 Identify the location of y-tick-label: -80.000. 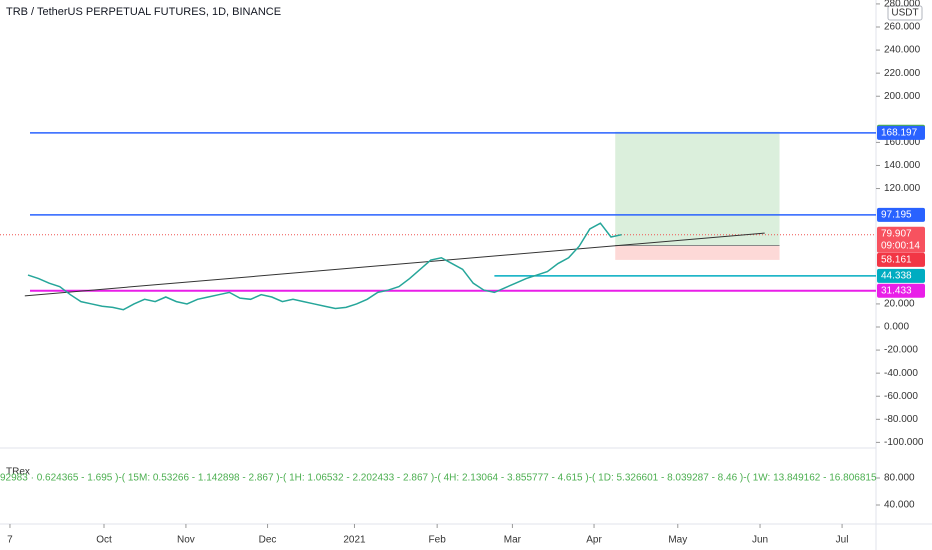
(901, 419).